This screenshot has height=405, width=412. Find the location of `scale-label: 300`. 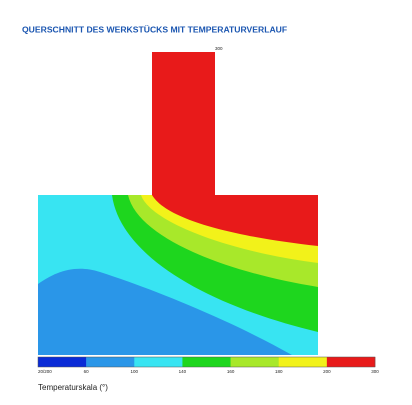

scale-label: 300 is located at coordinates (375, 371).